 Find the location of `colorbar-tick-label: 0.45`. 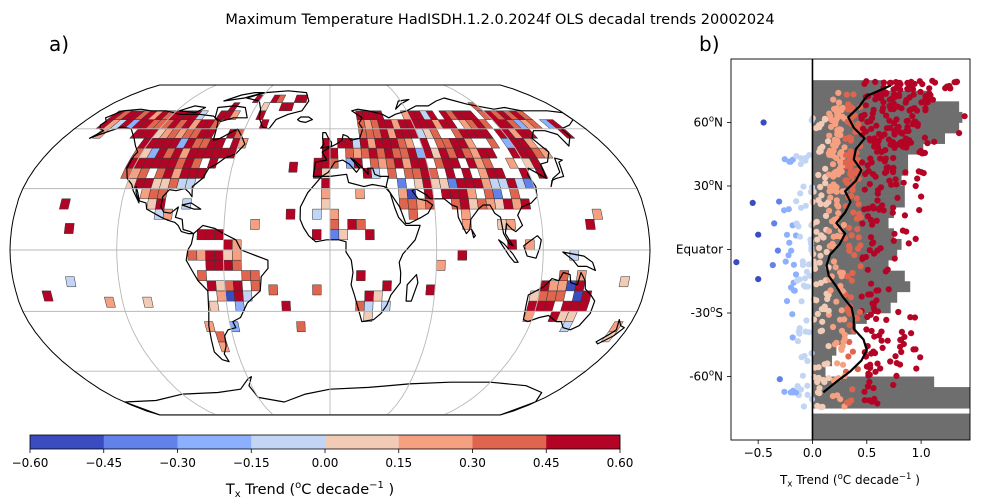

colorbar-tick-label: 0.45 is located at coordinates (546, 463).